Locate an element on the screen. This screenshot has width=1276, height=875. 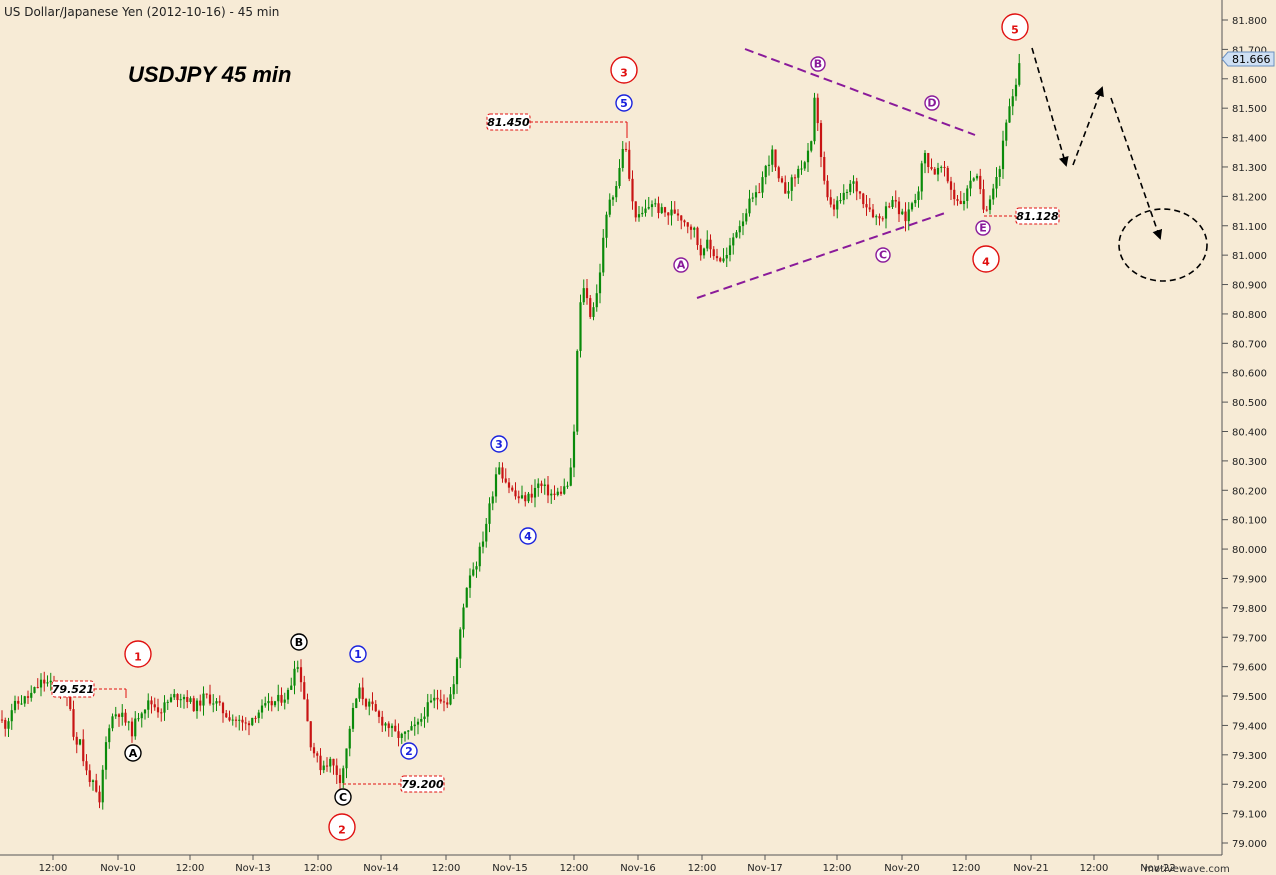
wave-label-purple: B is located at coordinates (818, 64).